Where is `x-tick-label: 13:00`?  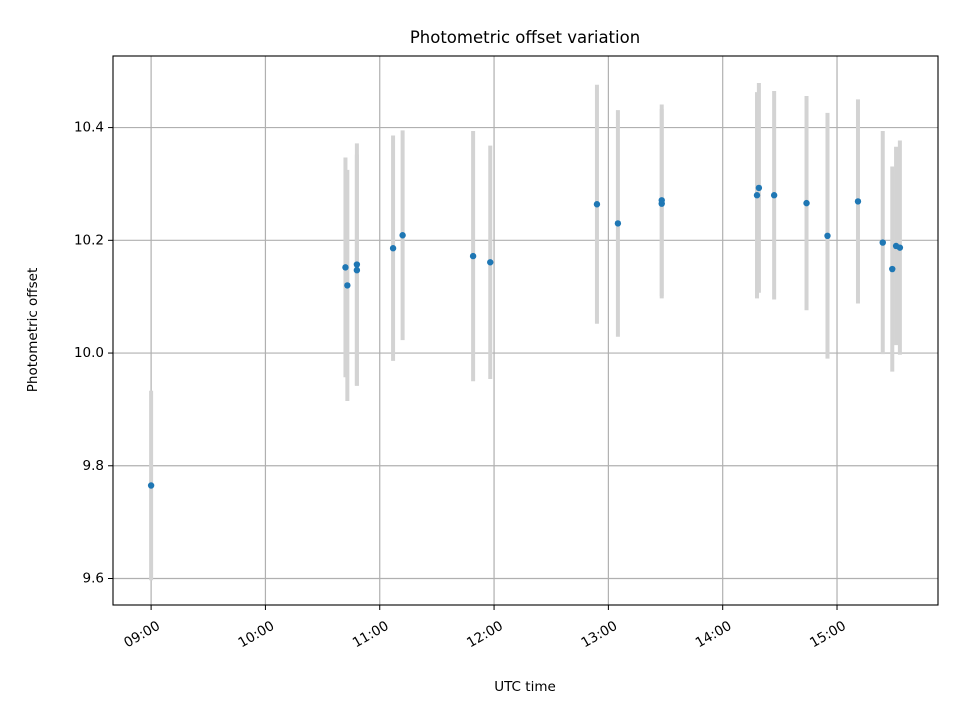
x-tick-label: 13:00 is located at coordinates (599, 634).